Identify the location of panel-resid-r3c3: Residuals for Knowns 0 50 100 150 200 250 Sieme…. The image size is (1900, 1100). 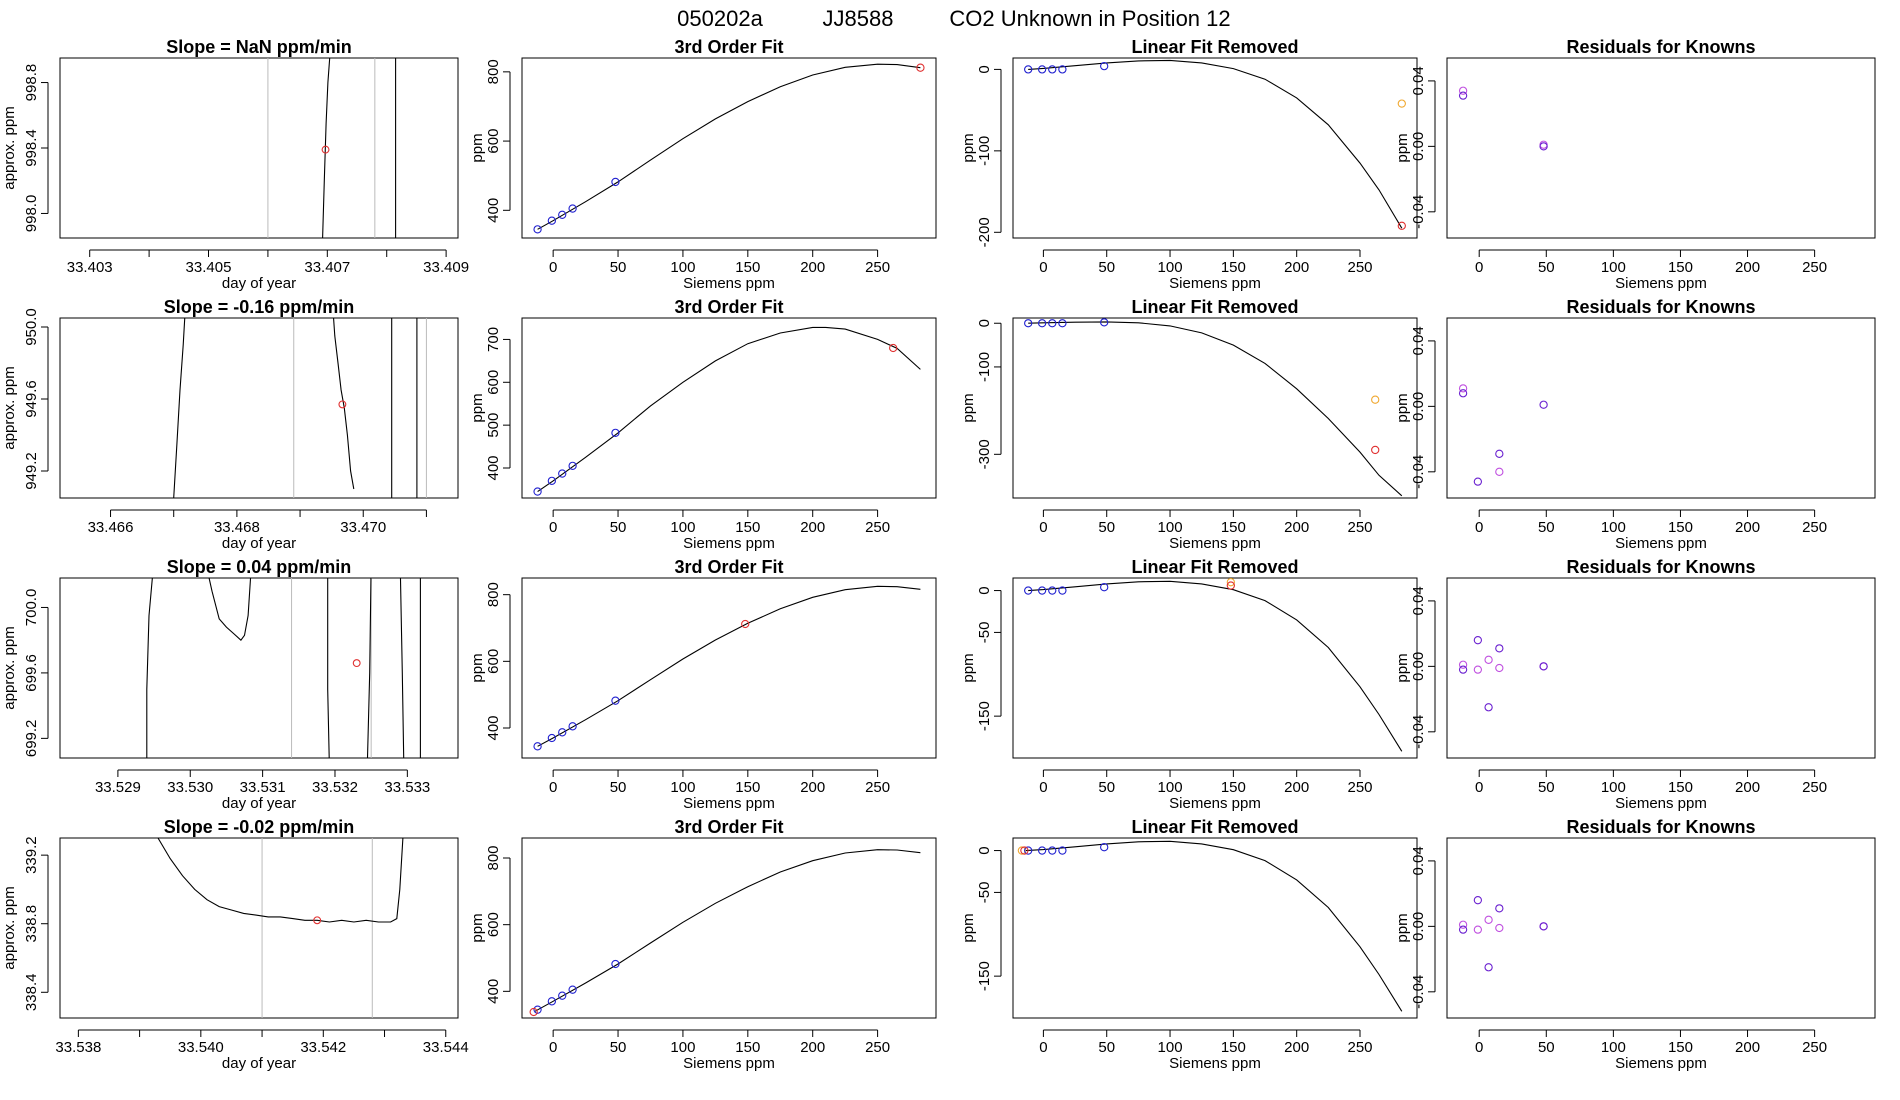
(1635, 944).